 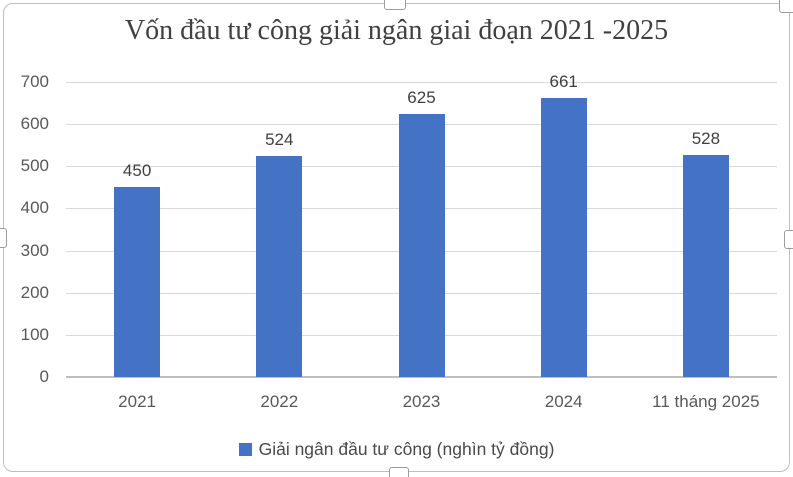 I want to click on bar-2024, so click(x=563, y=237).